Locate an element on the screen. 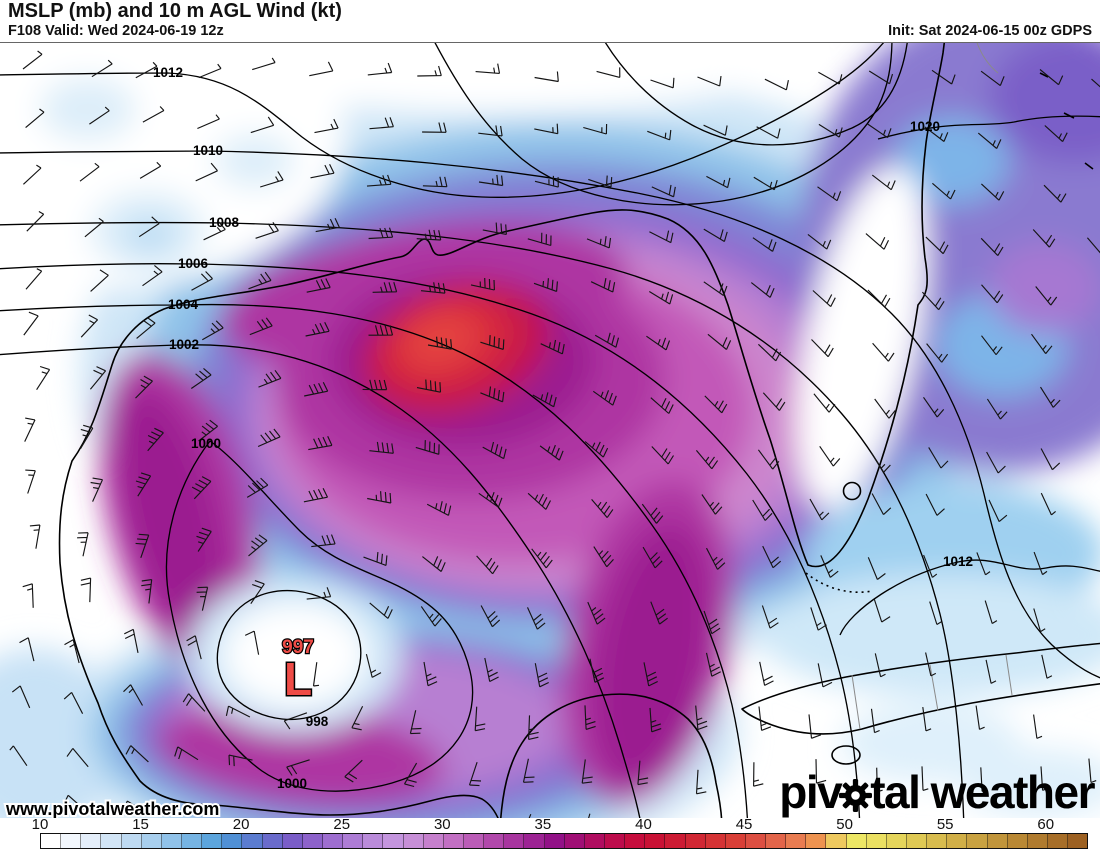 This screenshot has width=1100, height=850. florida-keys is located at coordinates (839, 582).